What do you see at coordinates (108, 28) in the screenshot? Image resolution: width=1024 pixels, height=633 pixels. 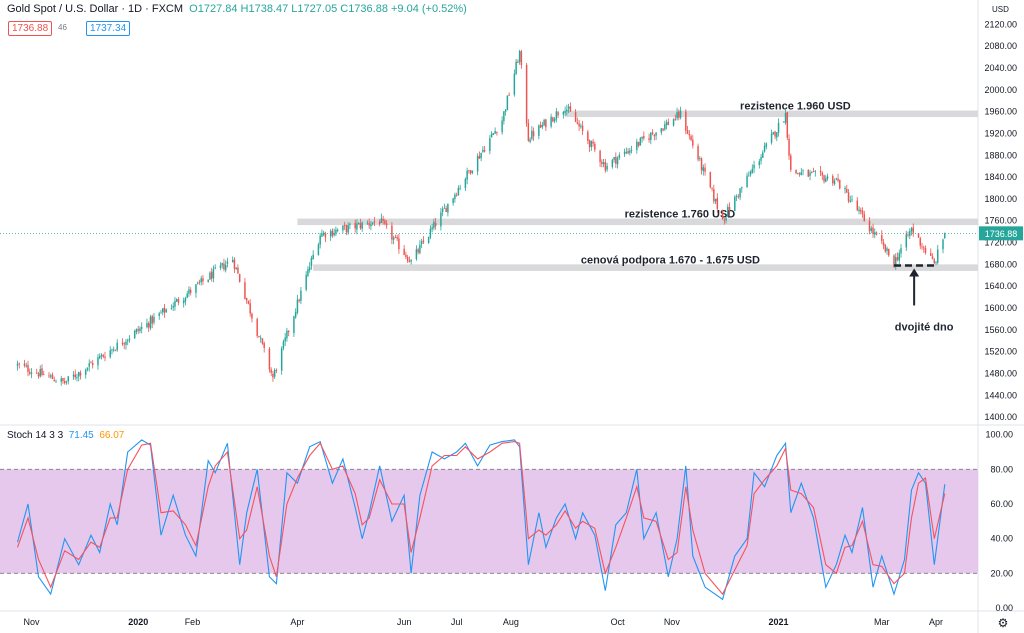 I see `buy-price-button: 1737.34` at bounding box center [108, 28].